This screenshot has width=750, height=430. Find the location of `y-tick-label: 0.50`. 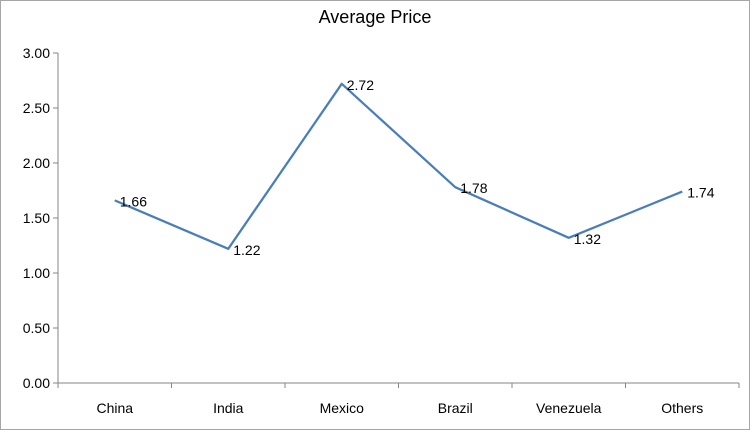

y-tick-label: 0.50 is located at coordinates (36, 328).